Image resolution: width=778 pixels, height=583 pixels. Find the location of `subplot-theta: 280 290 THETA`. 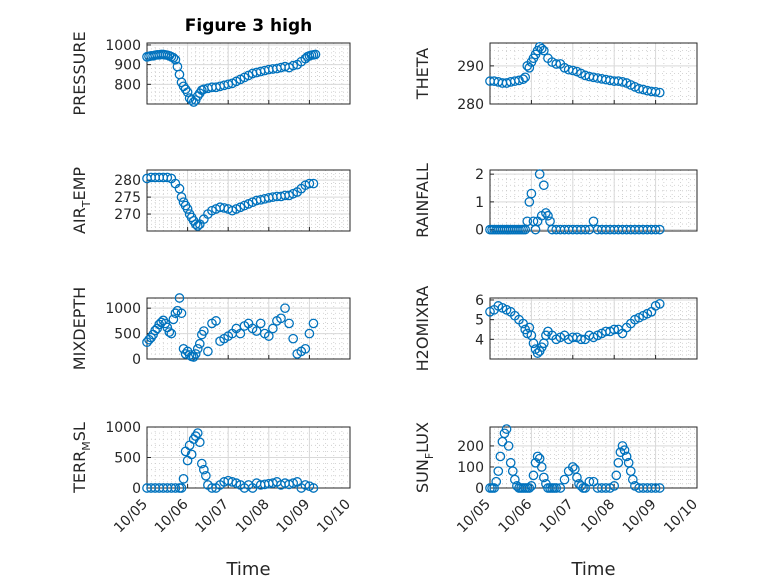

subplot-theta: 280 290 THETA is located at coordinates (555, 77).